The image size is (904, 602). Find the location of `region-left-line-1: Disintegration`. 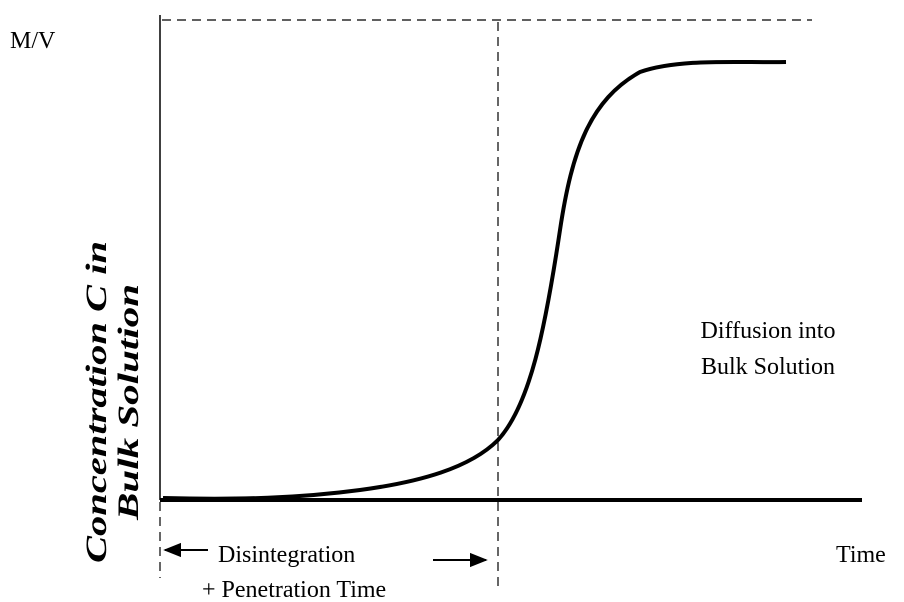

region-left-line-1: Disintegration is located at coordinates (286, 555).